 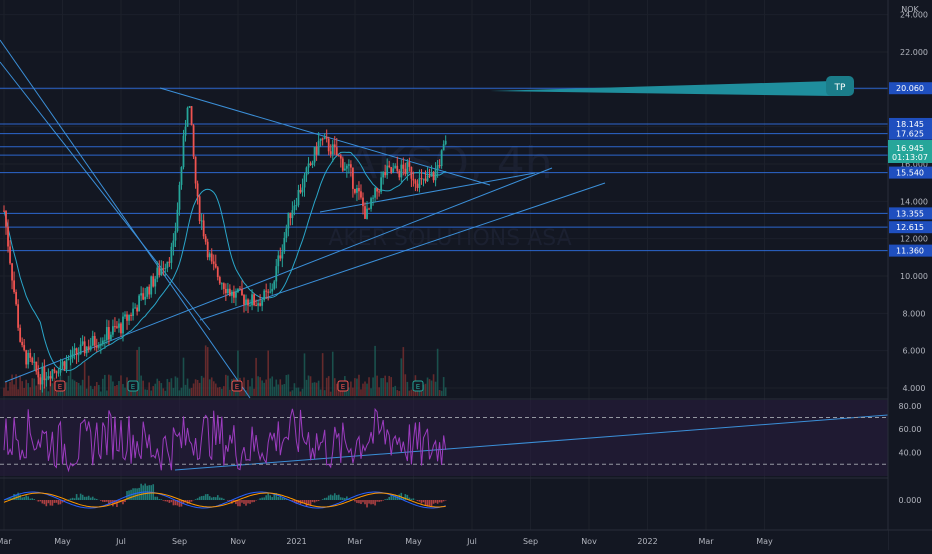 I want to click on time-tick-label: May, so click(x=764, y=541).